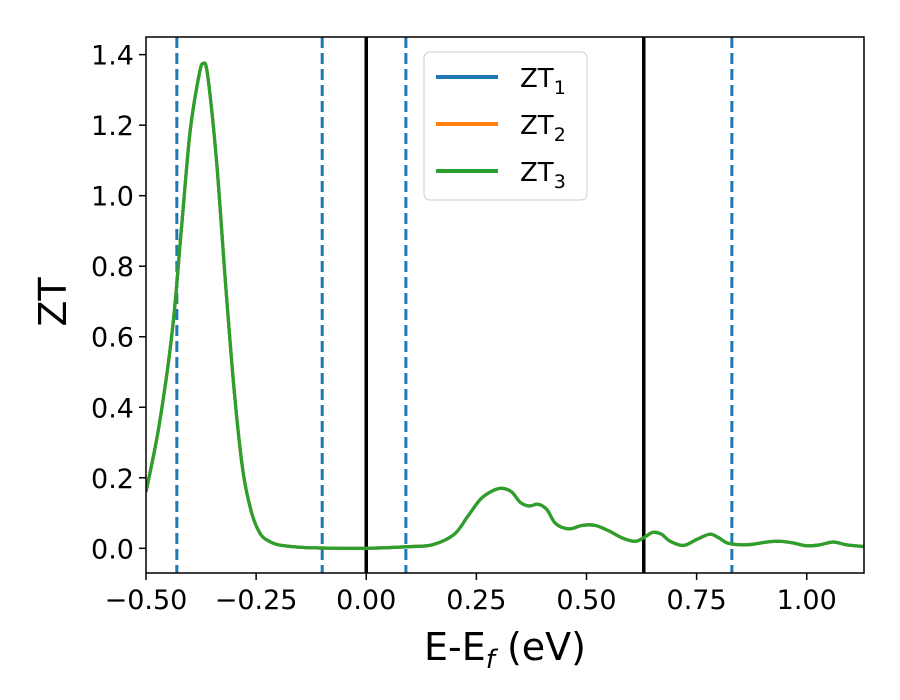 Image resolution: width=900 pixels, height=700 pixels. What do you see at coordinates (146, 600) in the screenshot?
I see `x-tick-label: −0.50` at bounding box center [146, 600].